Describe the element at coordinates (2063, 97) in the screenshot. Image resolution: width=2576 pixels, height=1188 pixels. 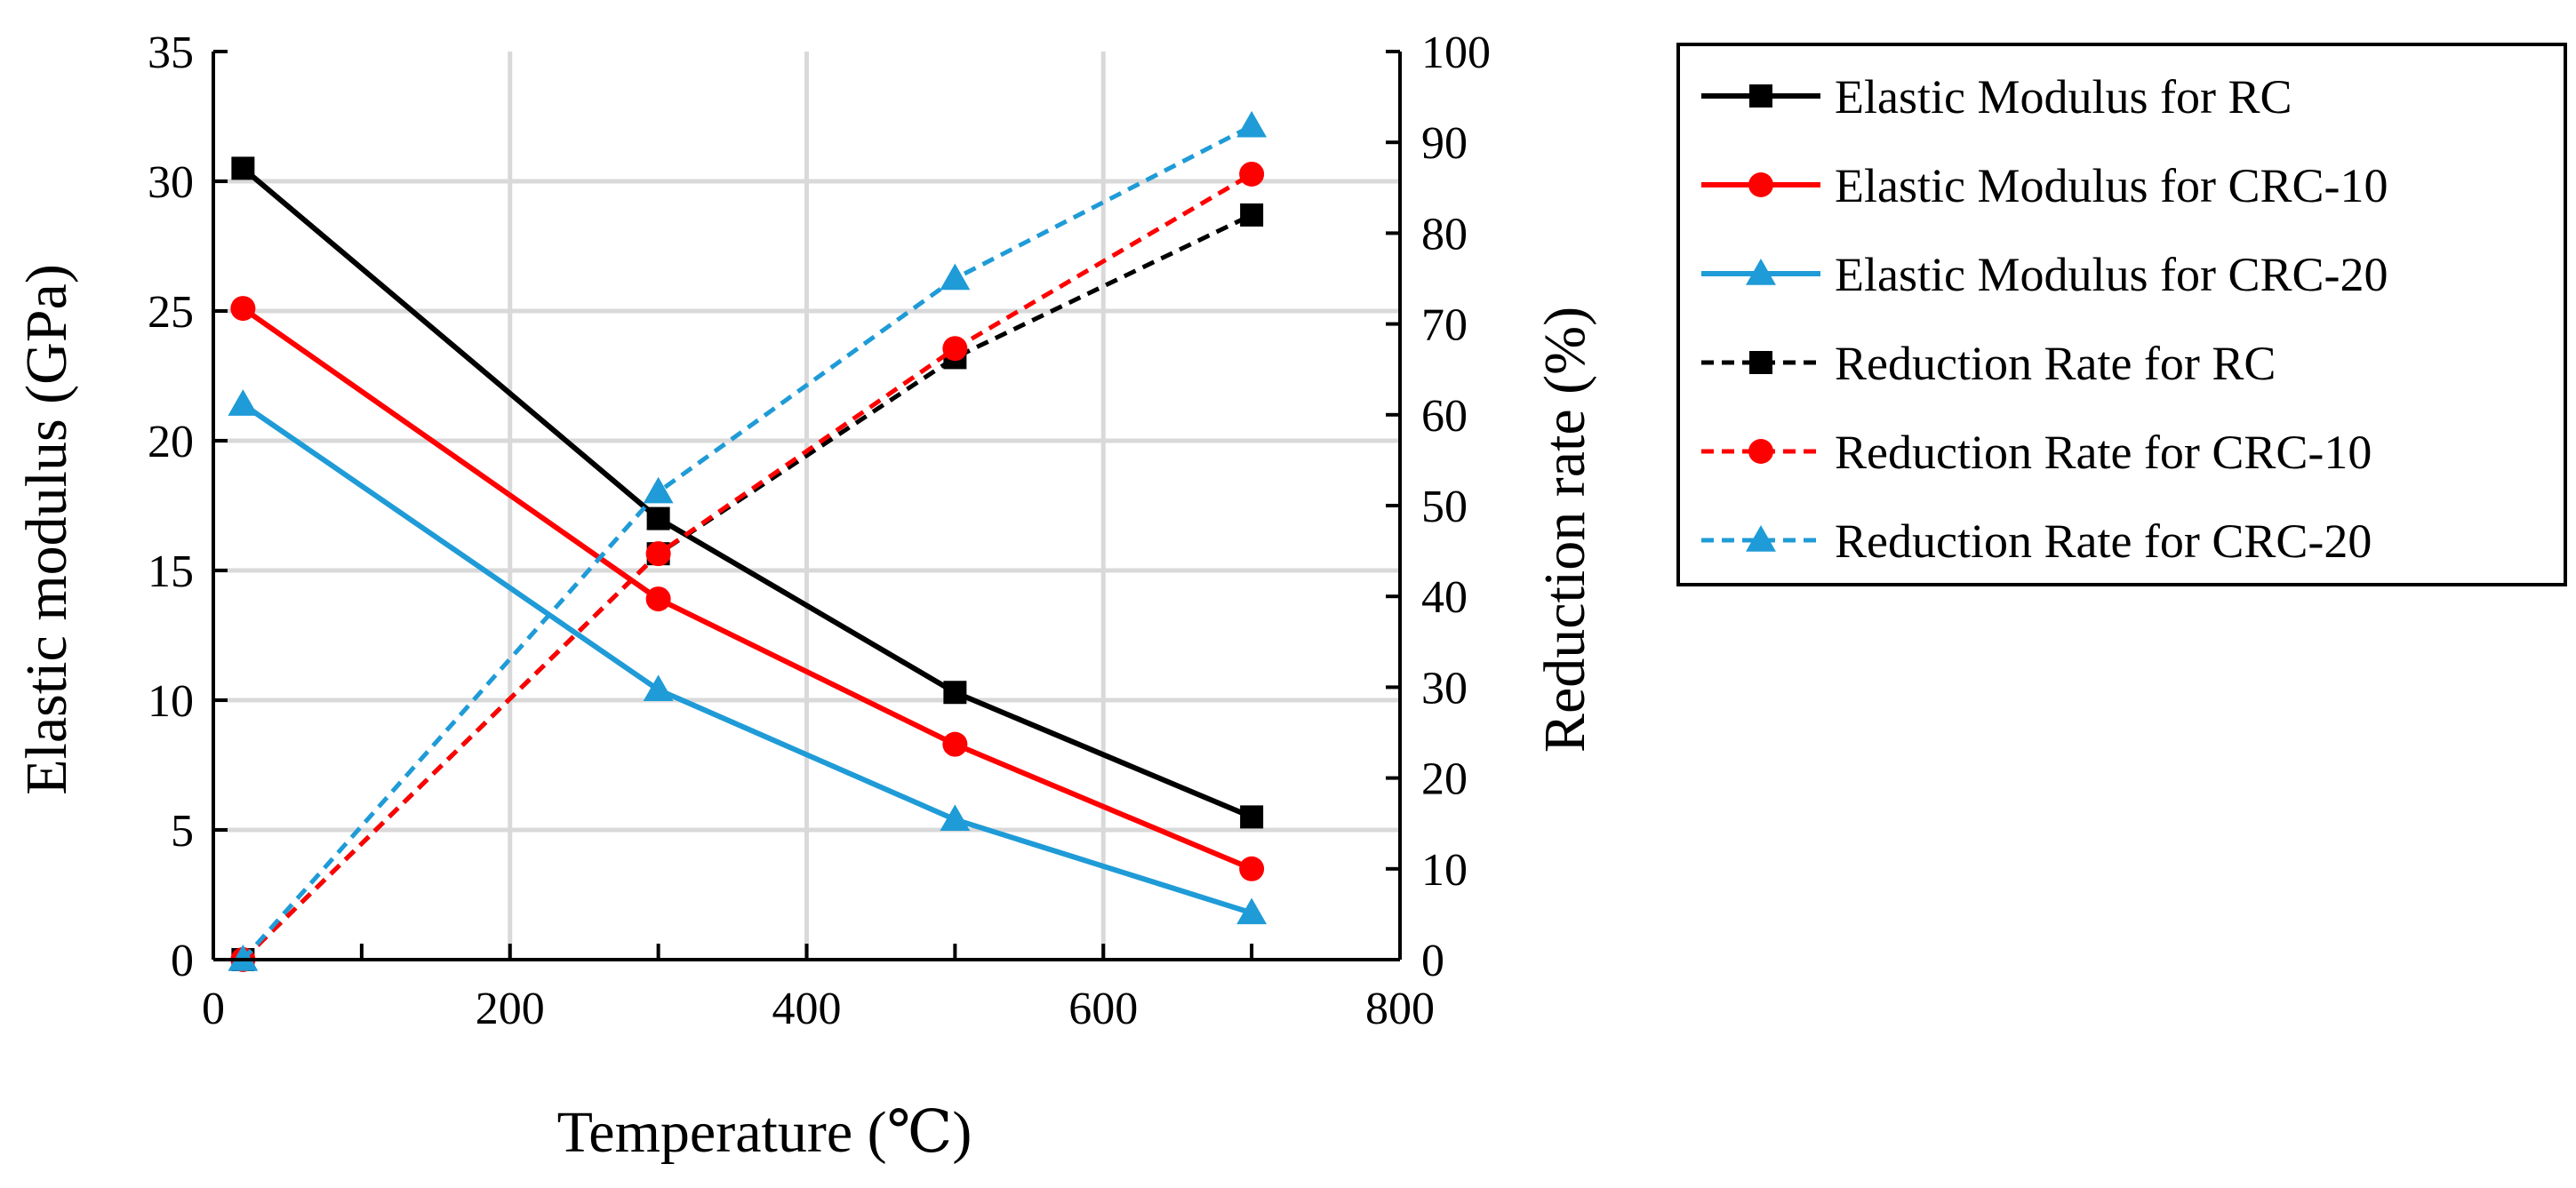
I see `legend-label-1: Elastic Modulus for RC` at that location.